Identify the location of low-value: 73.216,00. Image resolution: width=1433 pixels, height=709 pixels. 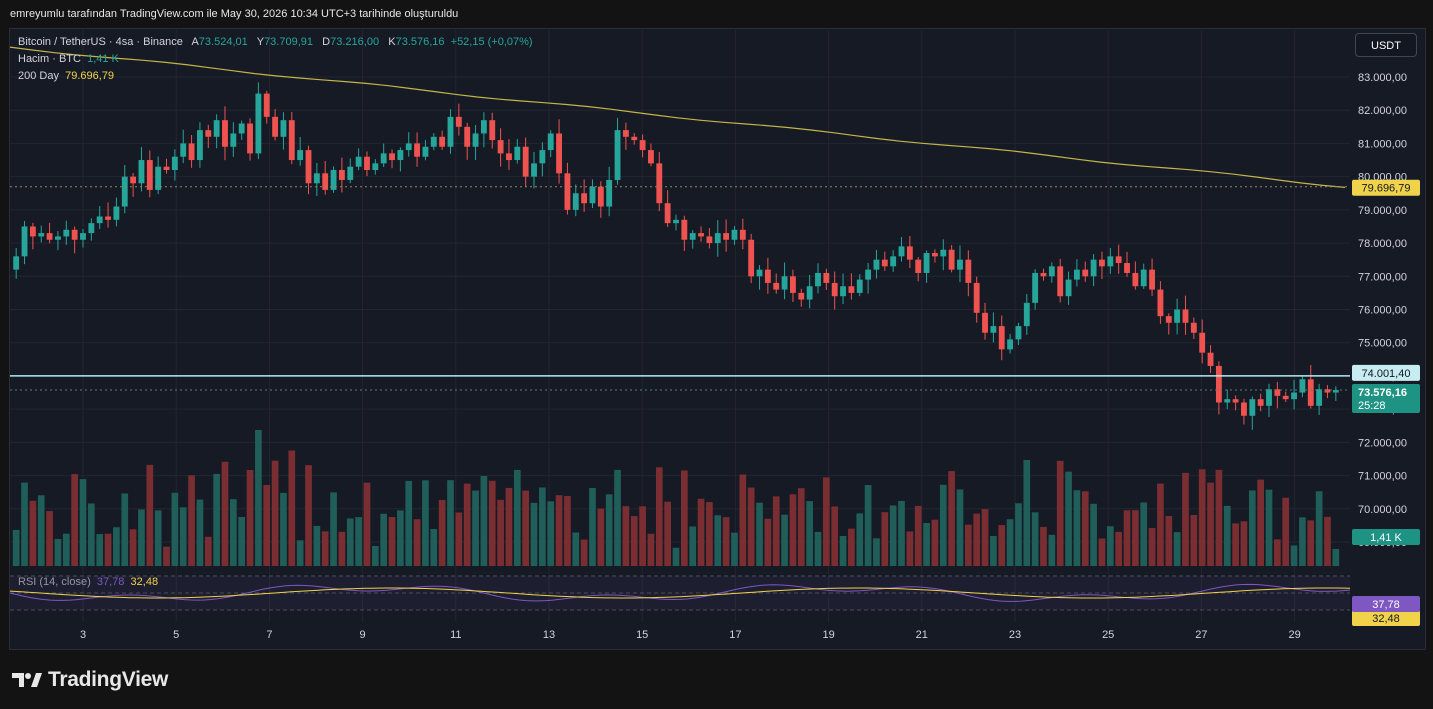
(355, 42).